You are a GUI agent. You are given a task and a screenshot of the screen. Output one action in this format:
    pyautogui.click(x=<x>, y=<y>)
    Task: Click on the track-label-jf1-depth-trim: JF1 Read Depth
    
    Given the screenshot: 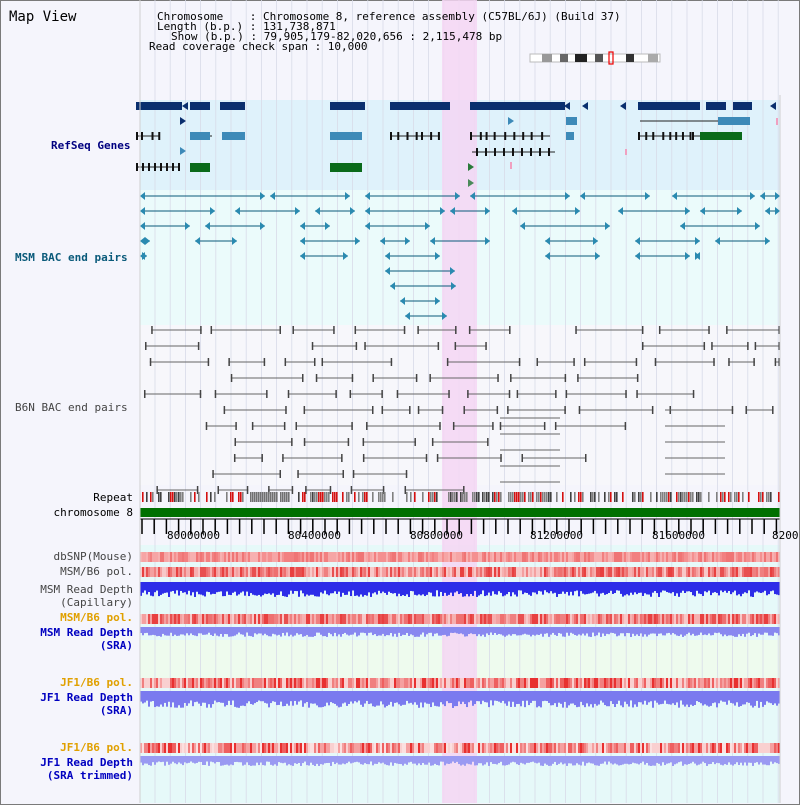 What is the action you would take?
    pyautogui.click(x=86, y=762)
    